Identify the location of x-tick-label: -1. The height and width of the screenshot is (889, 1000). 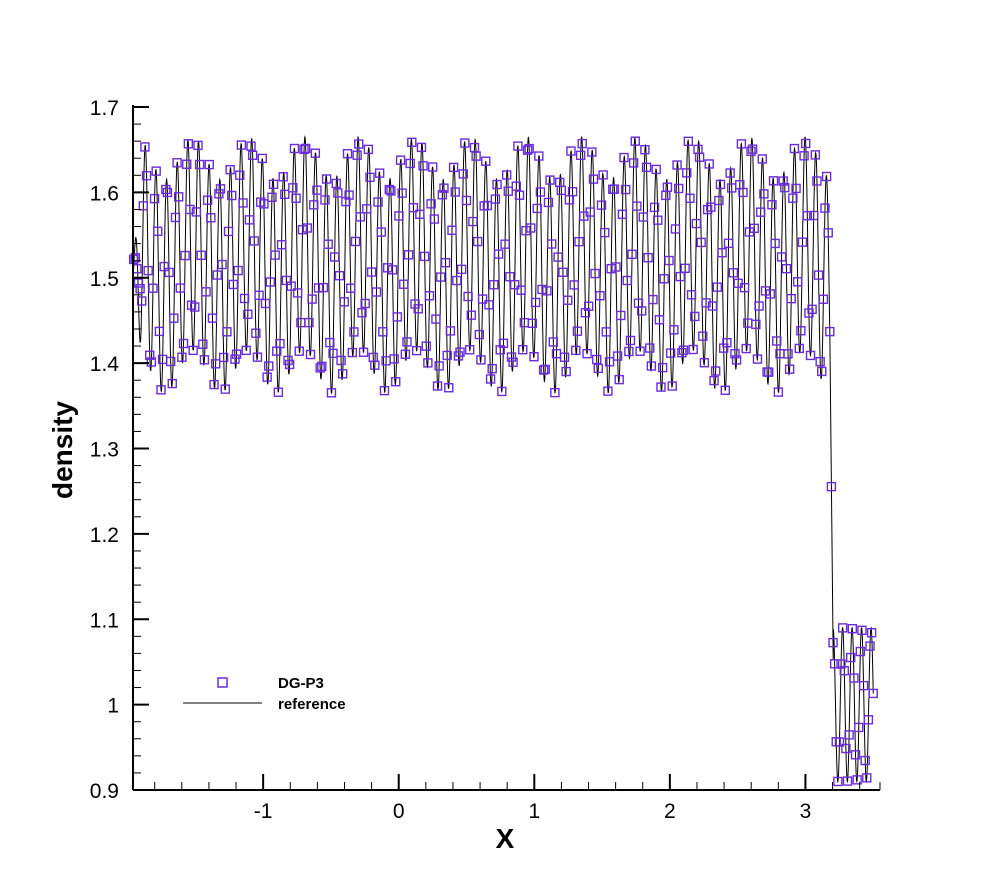
(263, 811).